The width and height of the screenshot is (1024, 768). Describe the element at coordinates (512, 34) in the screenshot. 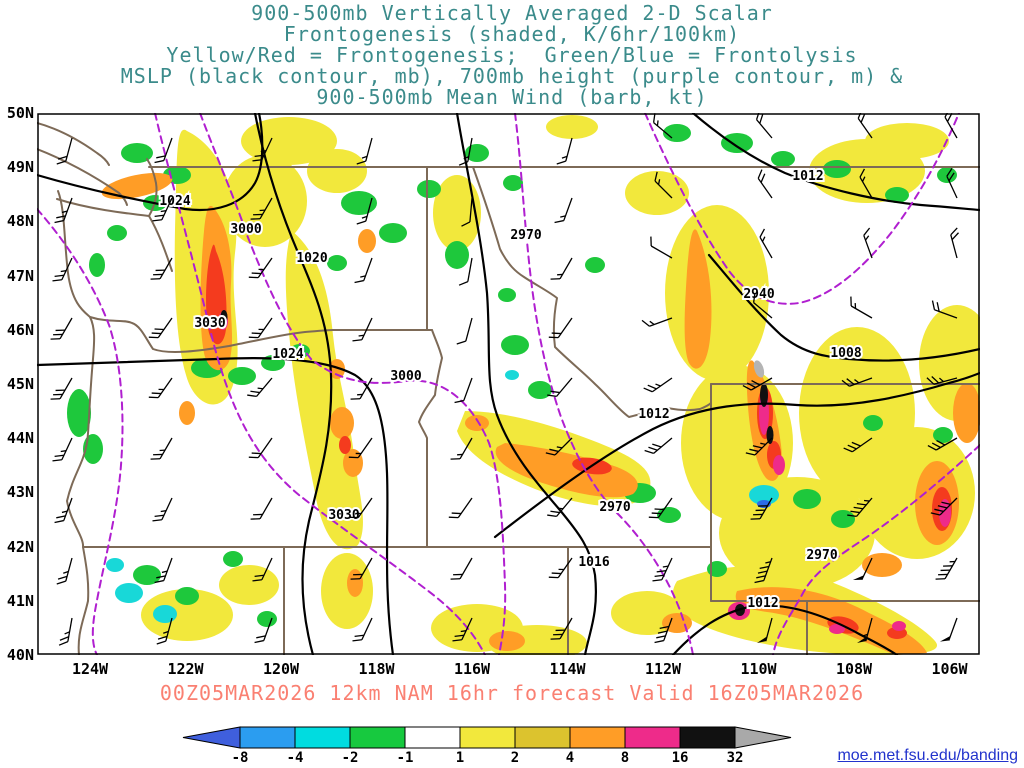

I see `title-line-2: Frontogenesis (shaded, K/6hr/100km)` at that location.